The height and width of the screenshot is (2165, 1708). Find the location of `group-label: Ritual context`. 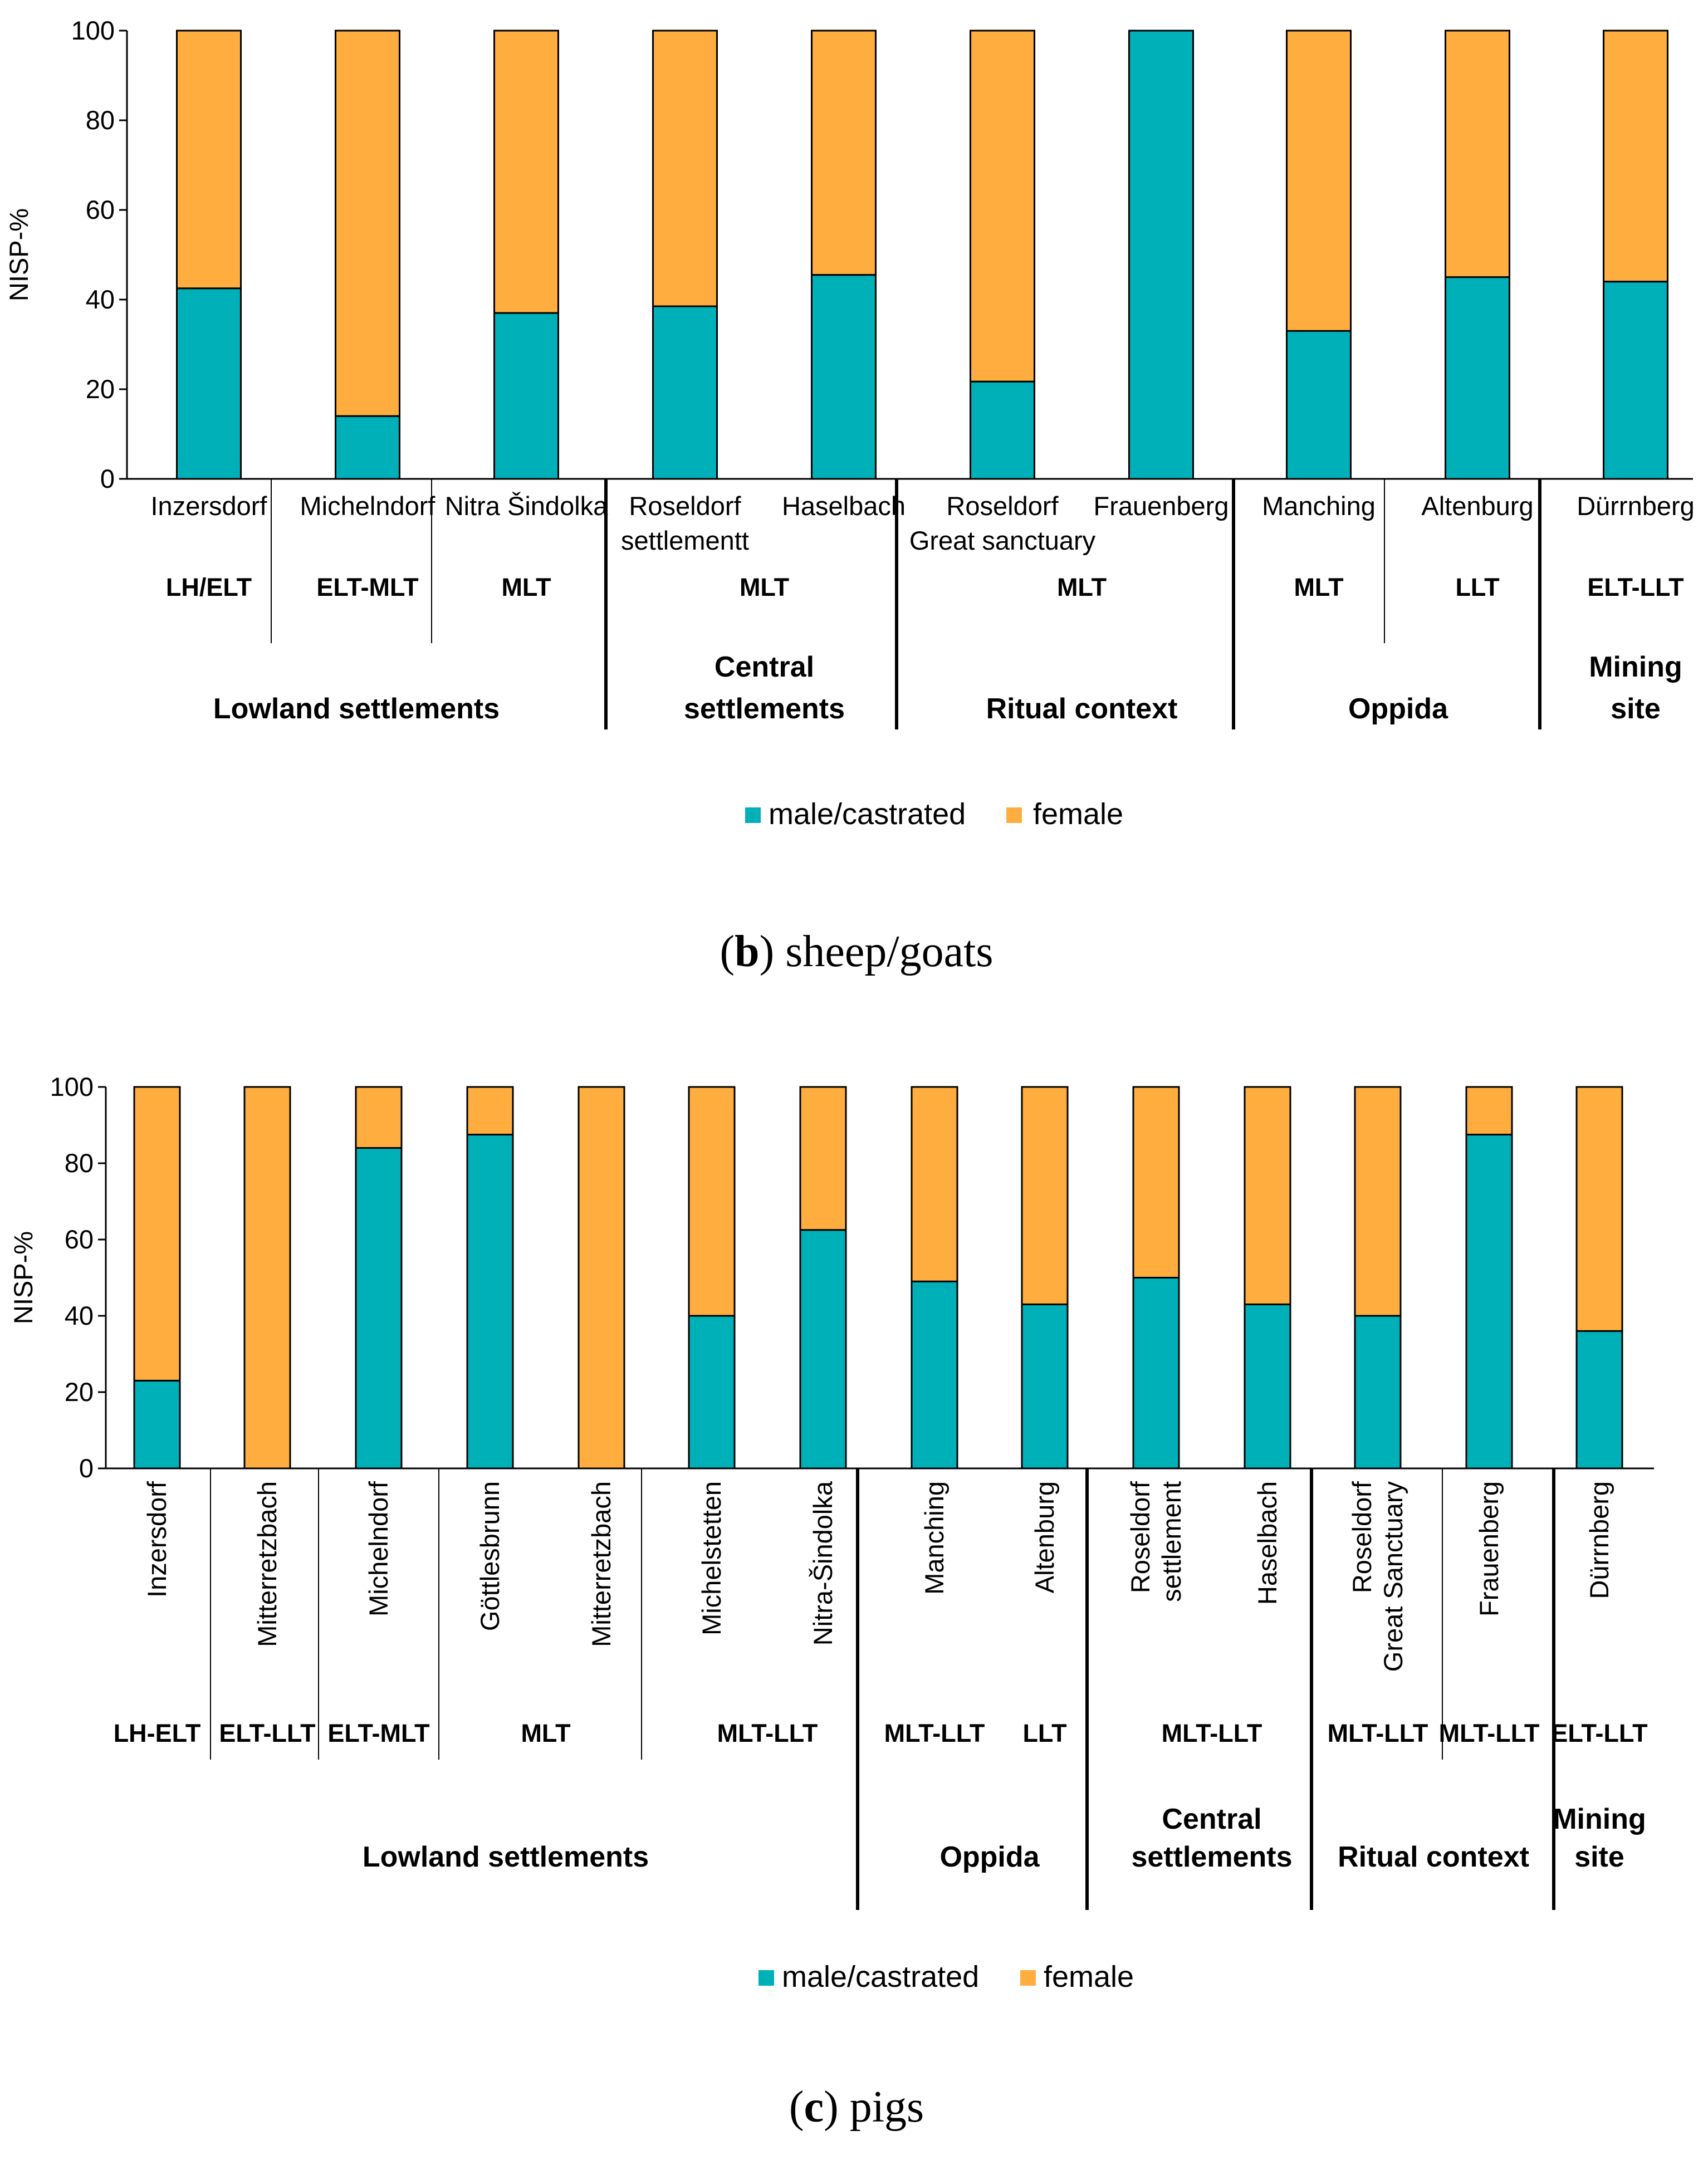

group-label: Ritual context is located at coordinates (1433, 1857).